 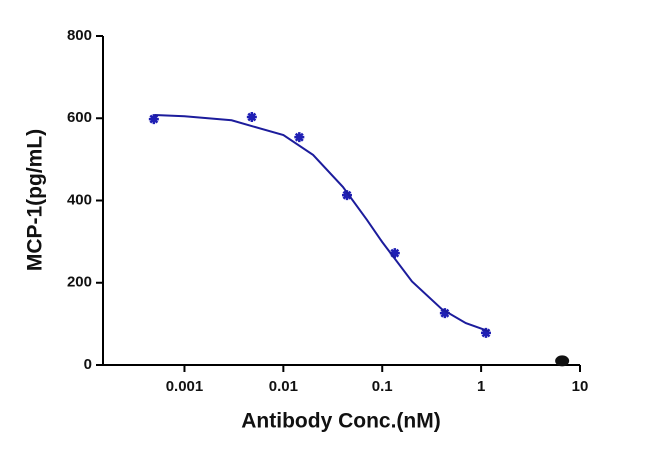 What do you see at coordinates (79, 117) in the screenshot?
I see `y-tick-label: 600` at bounding box center [79, 117].